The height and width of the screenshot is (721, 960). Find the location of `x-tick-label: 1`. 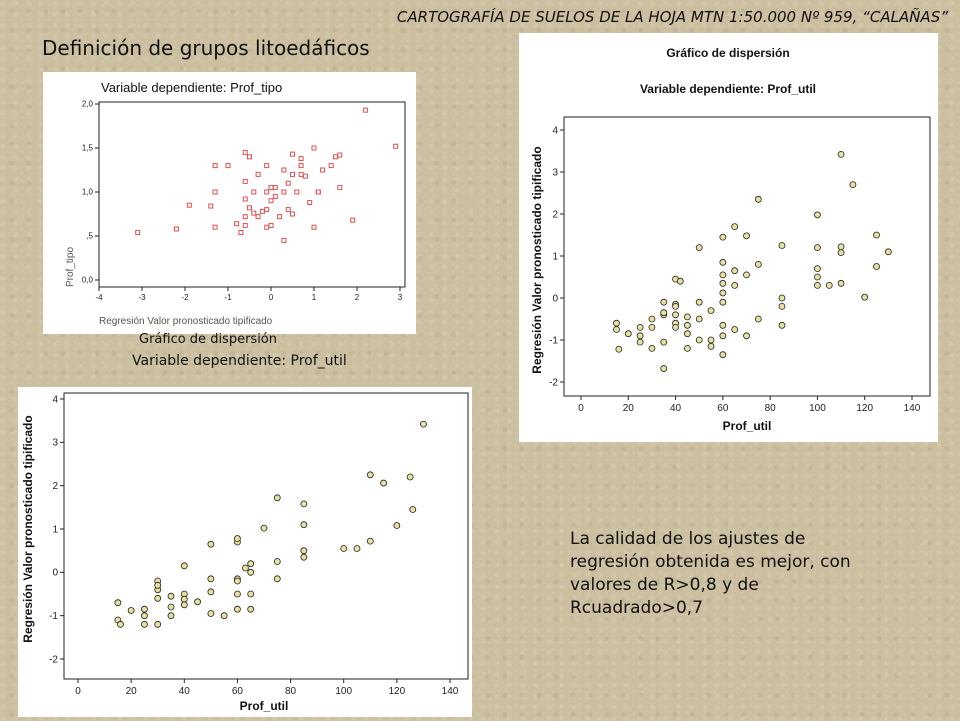

x-tick-label: 1 is located at coordinates (314, 297).